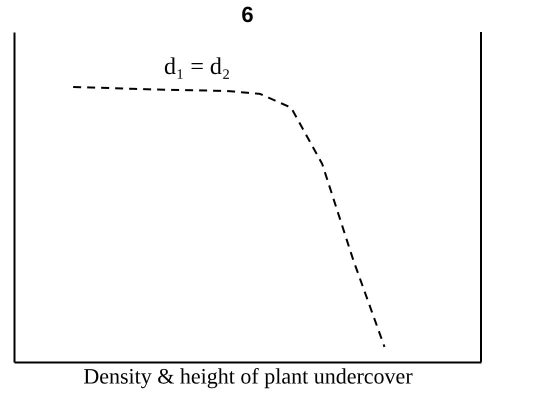  What do you see at coordinates (247, 14) in the screenshot?
I see `chart-title: 6` at bounding box center [247, 14].